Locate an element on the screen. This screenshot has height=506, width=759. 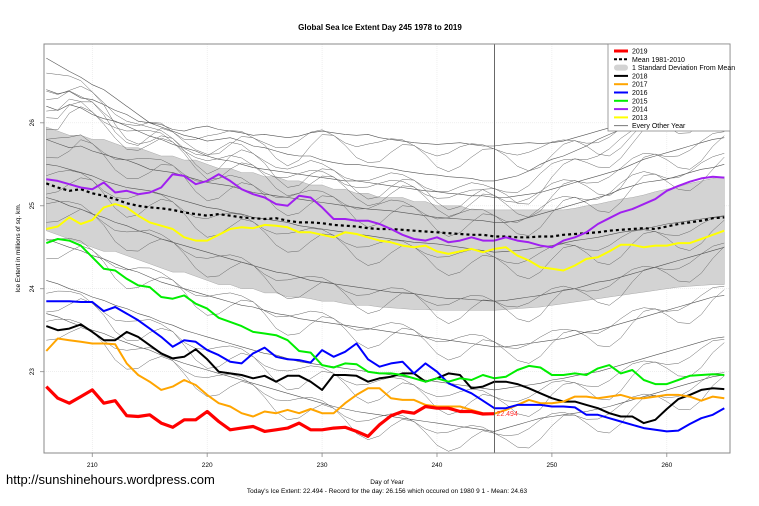
series-line-2013 is located at coordinates (385, 237).